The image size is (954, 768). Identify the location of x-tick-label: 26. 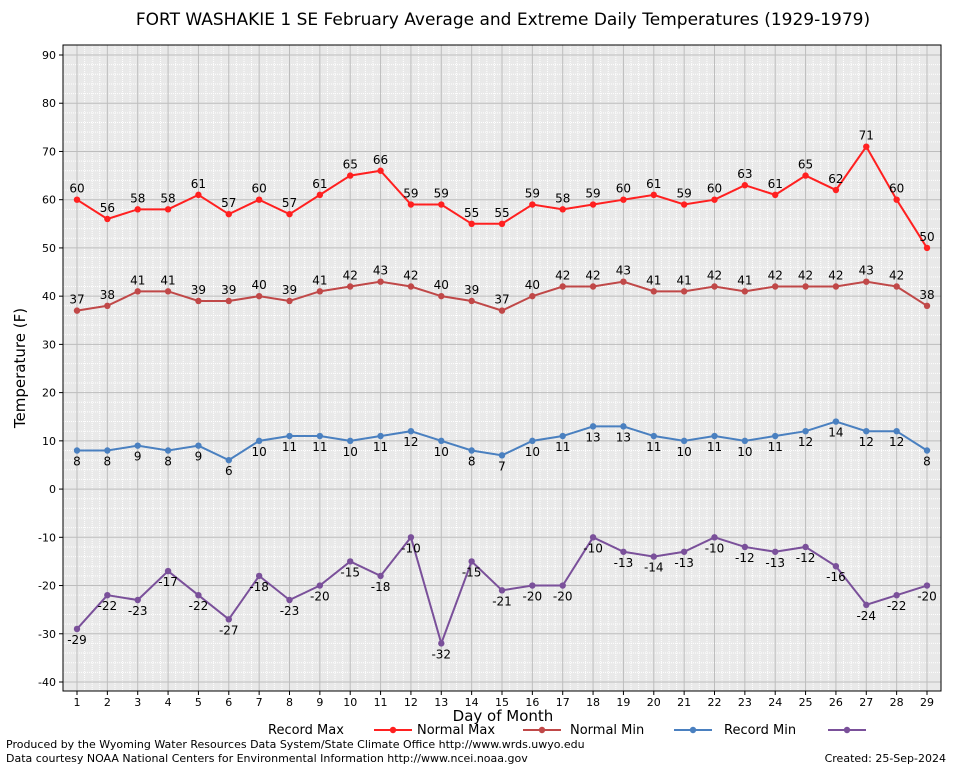
(836, 702).